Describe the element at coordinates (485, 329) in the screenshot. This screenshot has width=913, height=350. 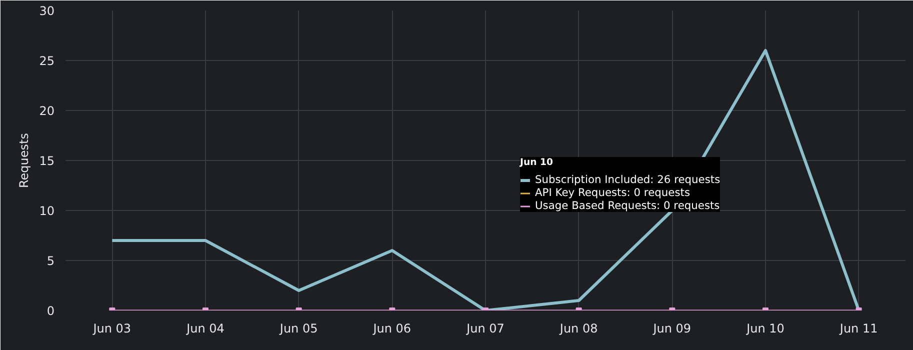
I see `x-tick-label: Jun 07` at that location.